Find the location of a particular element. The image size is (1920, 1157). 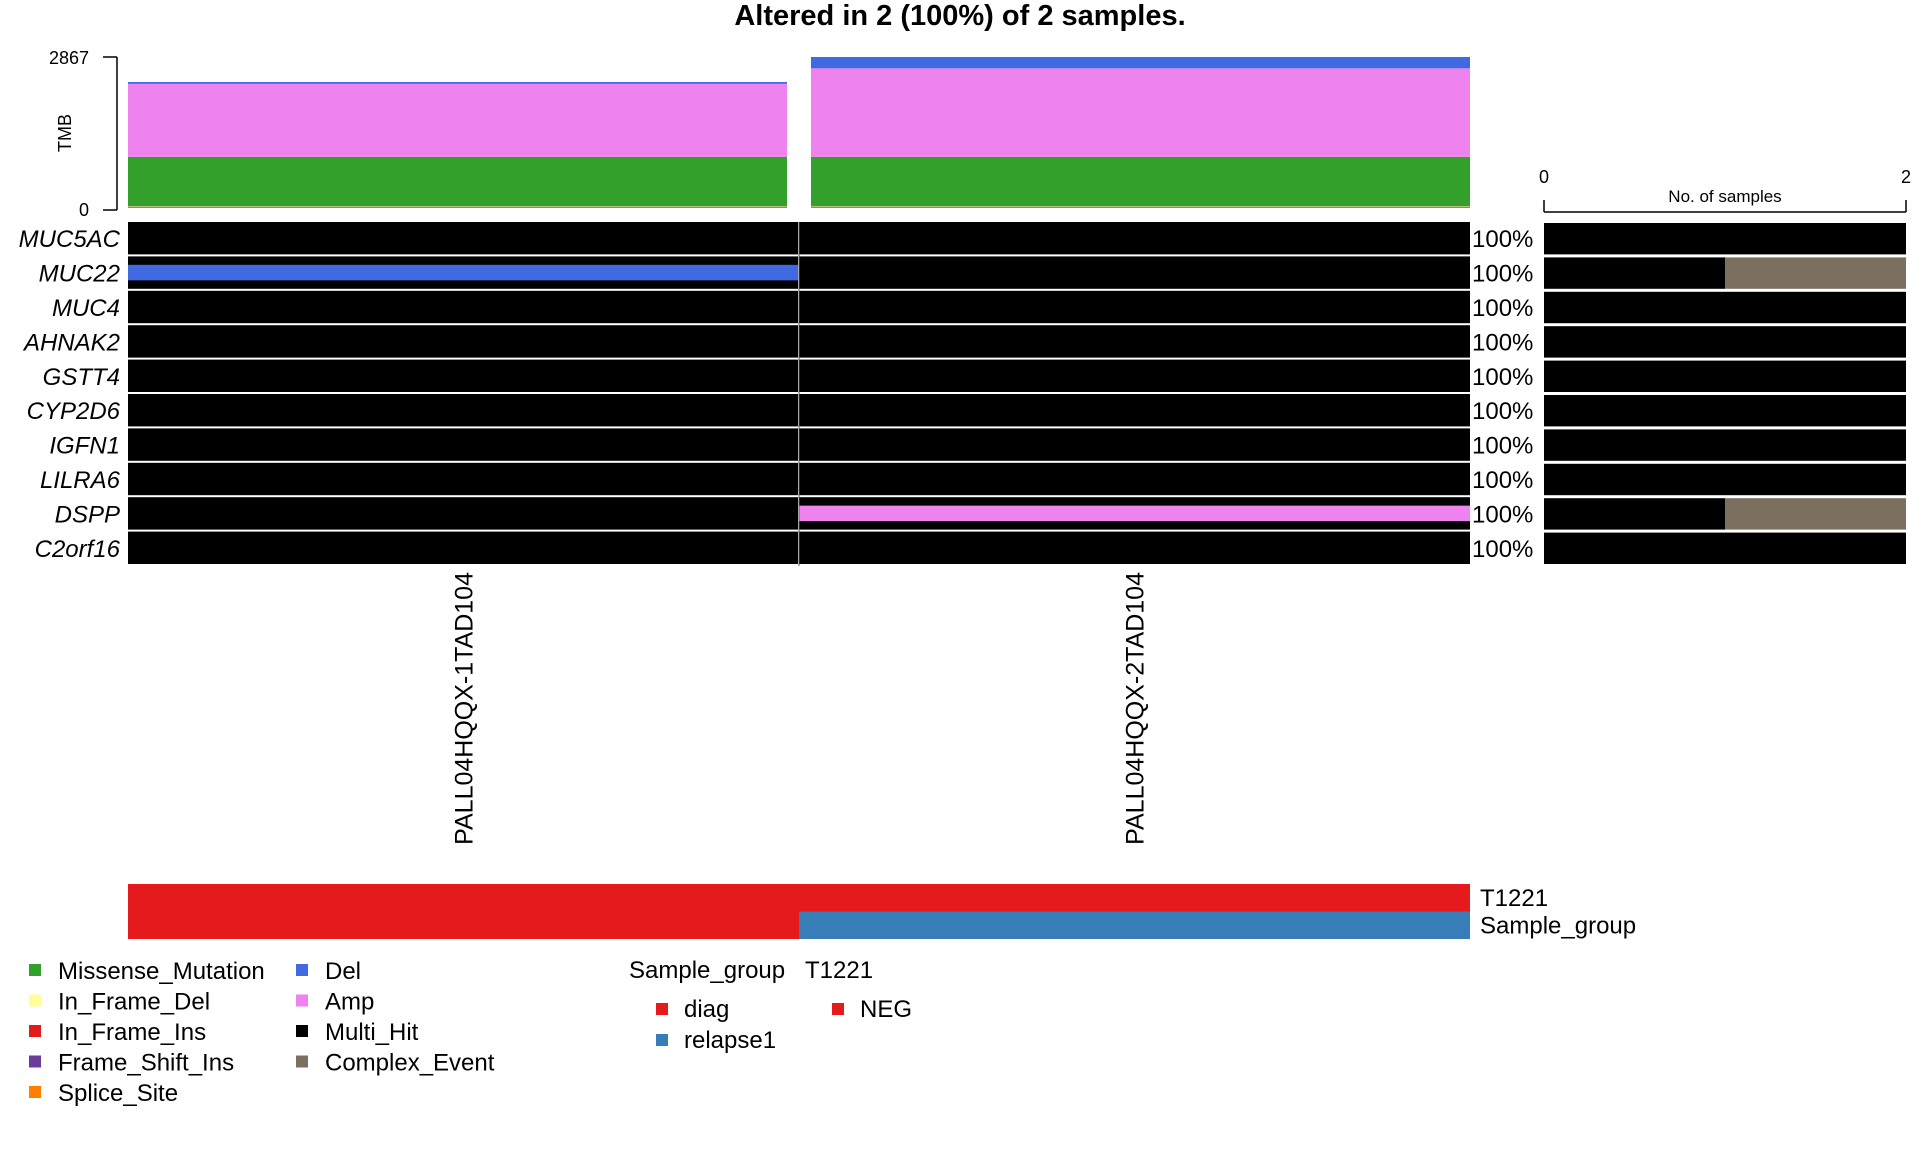

tmb-tick-max: 2867 is located at coordinates (69, 58).